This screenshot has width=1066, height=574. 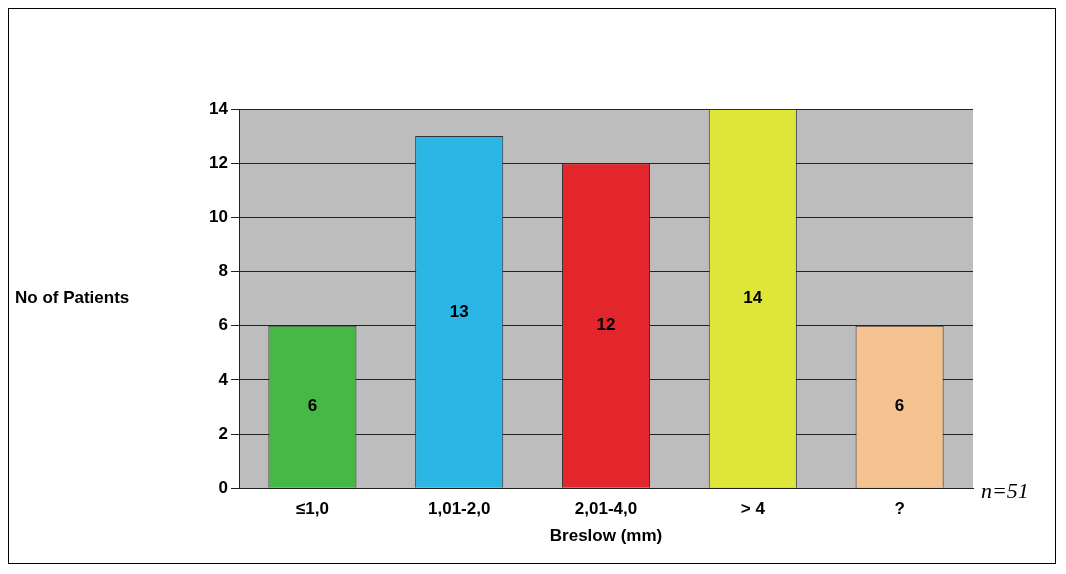 What do you see at coordinates (72, 298) in the screenshot?
I see `y-axis-title: No of Patients` at bounding box center [72, 298].